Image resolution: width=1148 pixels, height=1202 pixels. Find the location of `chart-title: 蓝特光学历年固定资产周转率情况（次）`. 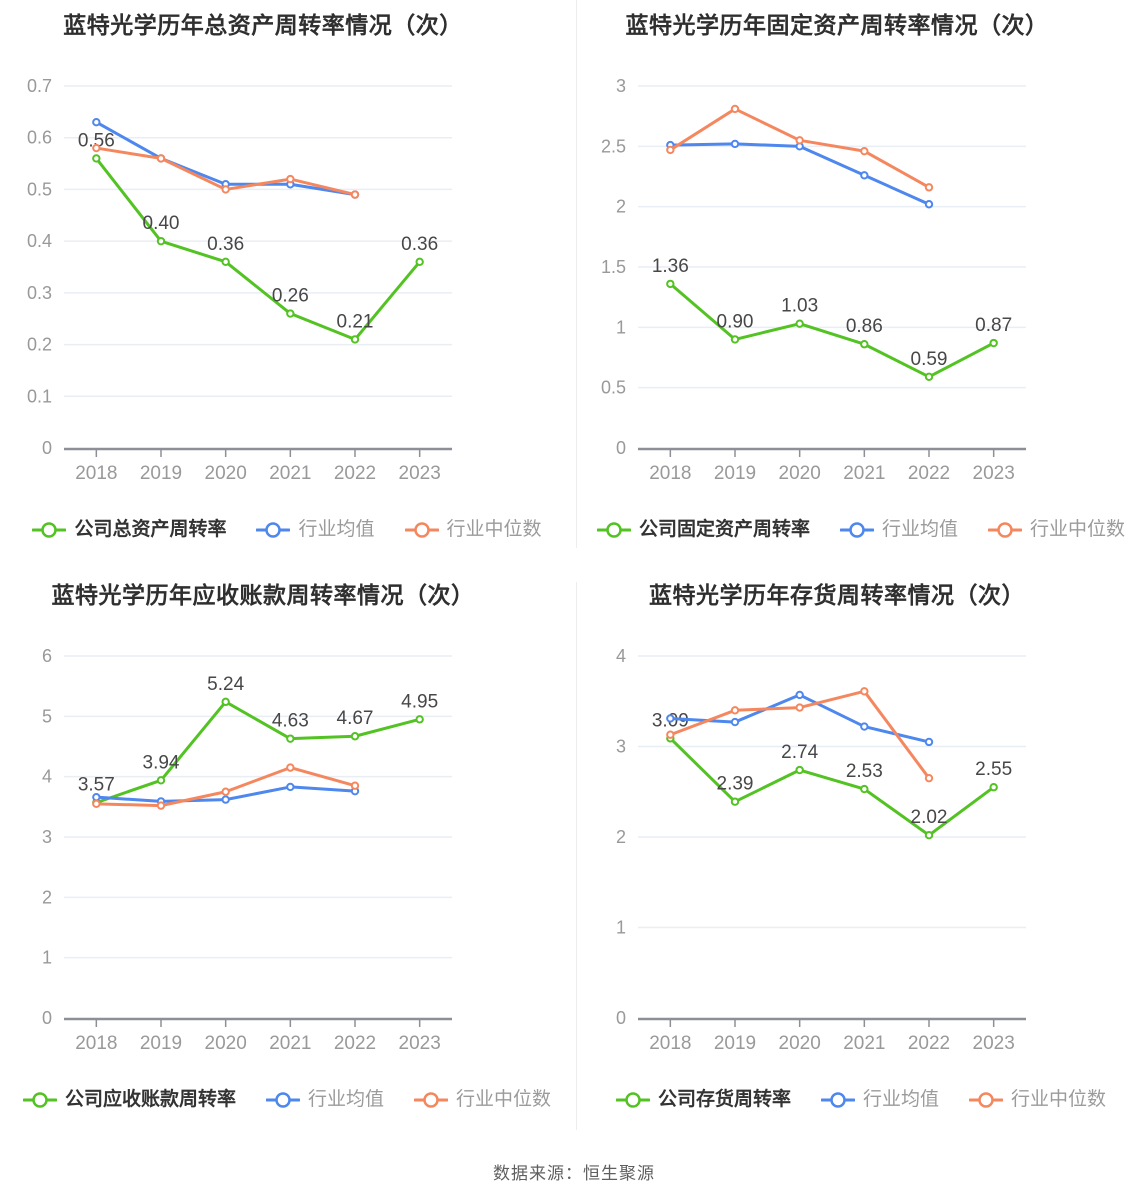

chart-title: 蓝特光学历年固定资产周转率情况（次） is located at coordinates (837, 25).